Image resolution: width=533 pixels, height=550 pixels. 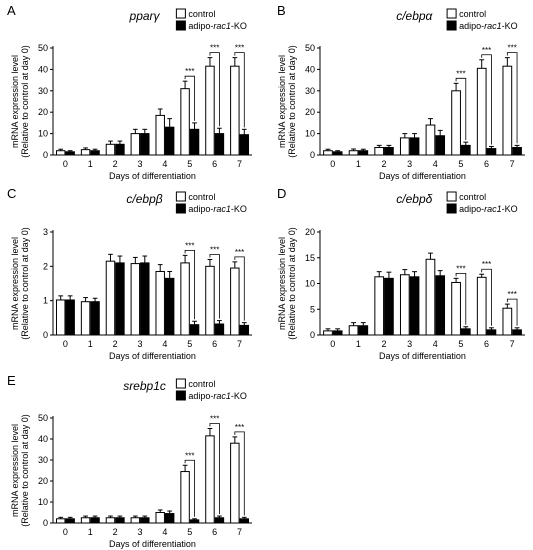 What do you see at coordinates (43, 48) in the screenshot?
I see `y-tick-label: 50` at bounding box center [43, 48].